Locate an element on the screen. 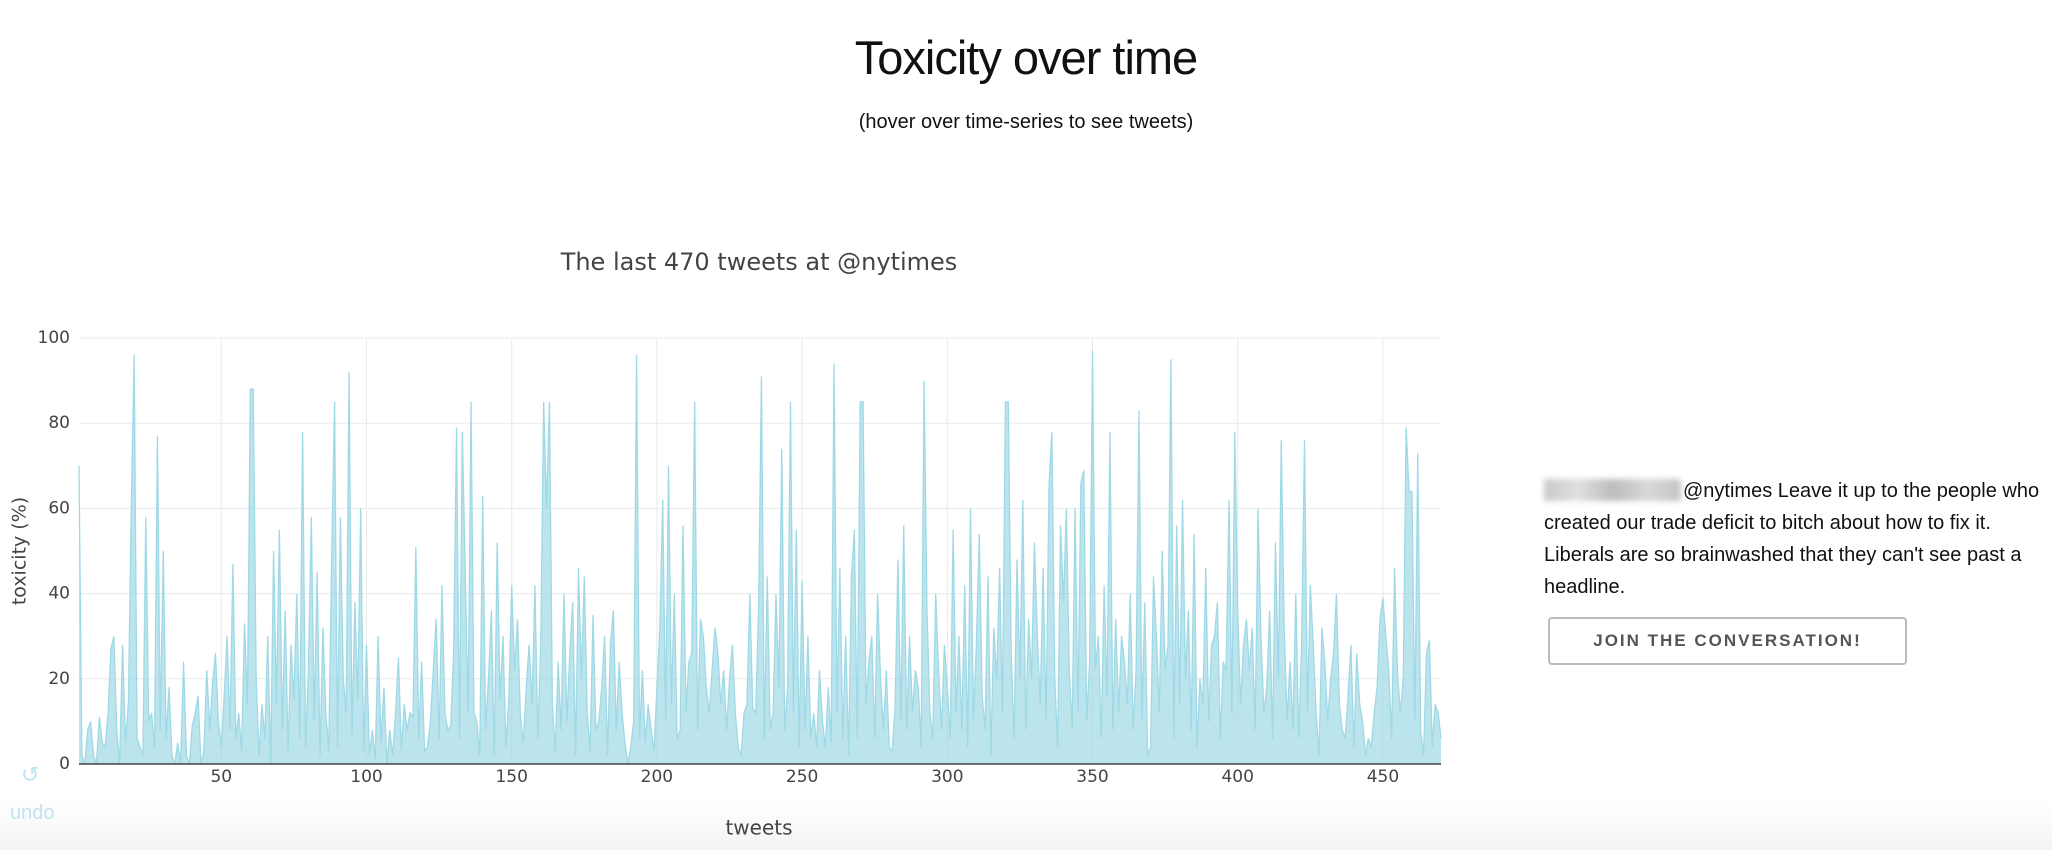 This screenshot has width=2052, height=850. x-axis-label: tweets is located at coordinates (758, 828).